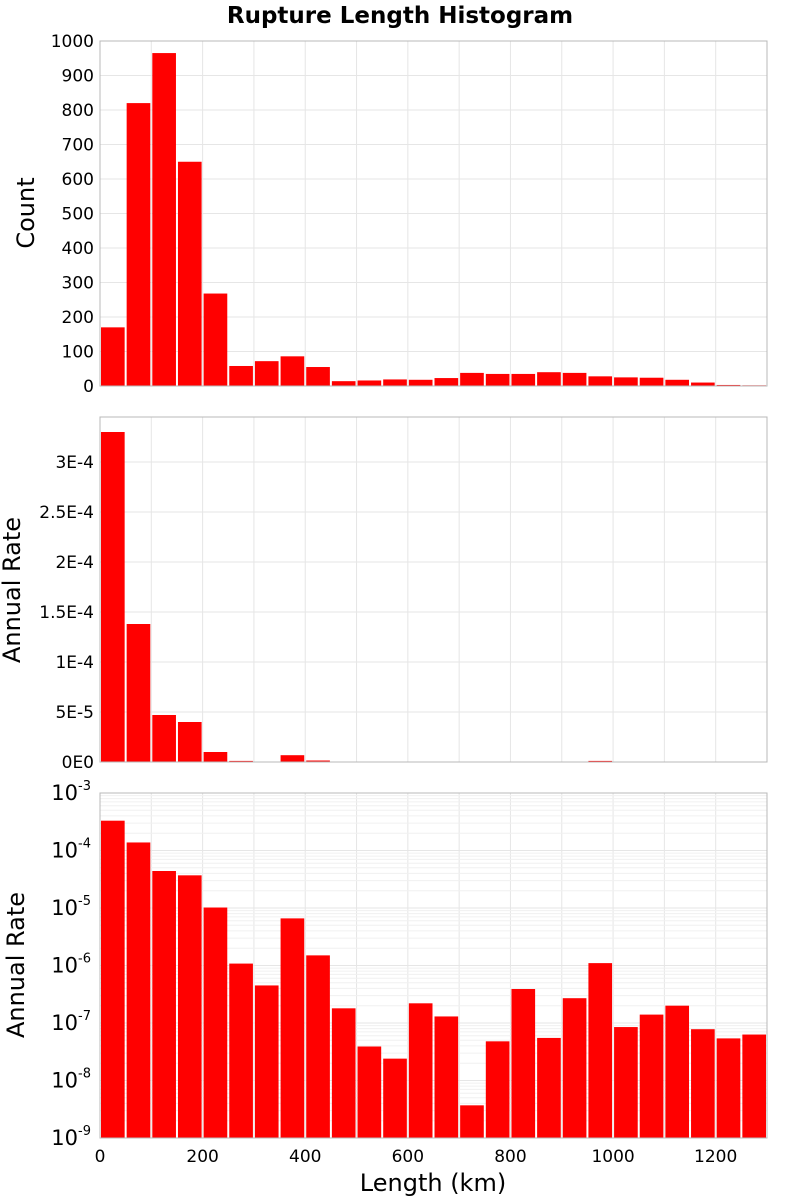 Image resolution: width=800 pixels, height=1200 pixels. I want to click on y-tick-label: 600, so click(78, 180).